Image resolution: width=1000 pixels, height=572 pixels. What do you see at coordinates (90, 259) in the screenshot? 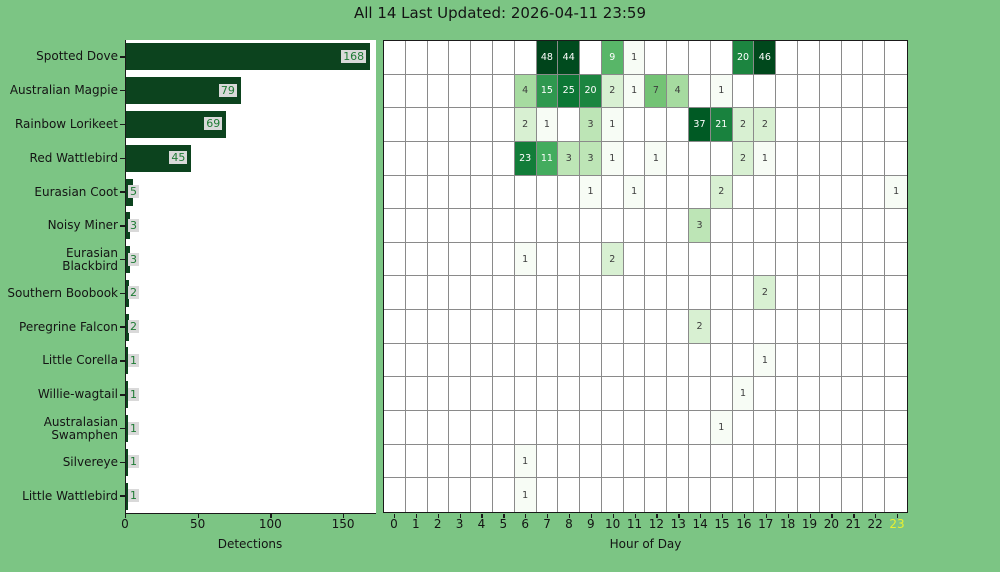
I see `species-label: Eurasian Blackbird` at bounding box center [90, 259].